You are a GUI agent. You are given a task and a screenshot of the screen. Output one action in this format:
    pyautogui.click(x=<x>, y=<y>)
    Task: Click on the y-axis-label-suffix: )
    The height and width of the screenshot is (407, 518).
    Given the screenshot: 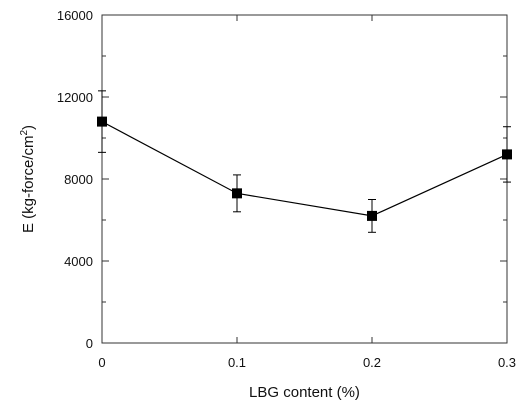 What is the action you would take?
    pyautogui.click(x=28, y=127)
    